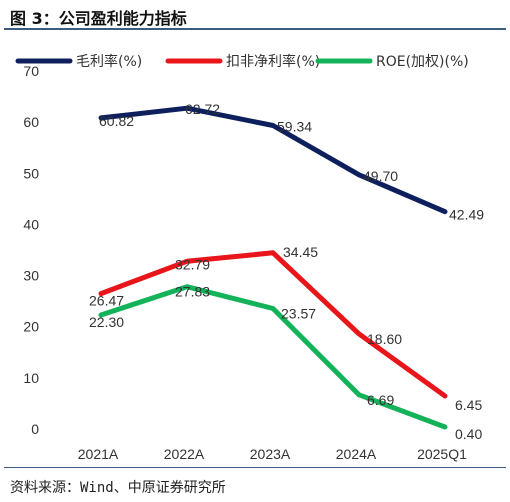  What do you see at coordinates (255, 29) in the screenshot?
I see `title-rule` at bounding box center [255, 29].